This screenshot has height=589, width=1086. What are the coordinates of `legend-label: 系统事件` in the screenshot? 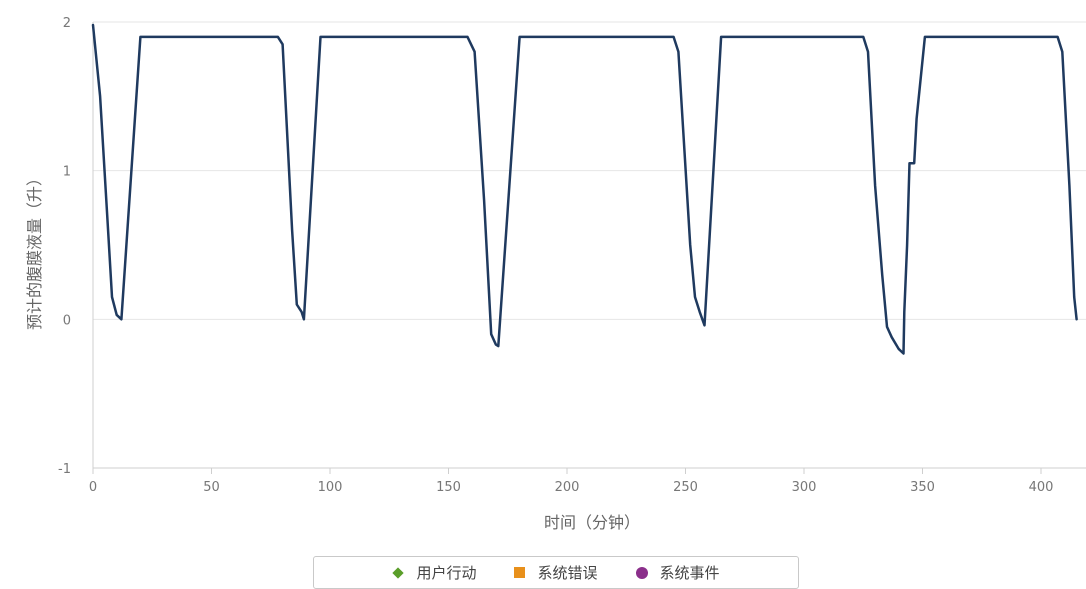 It's located at (689, 573).